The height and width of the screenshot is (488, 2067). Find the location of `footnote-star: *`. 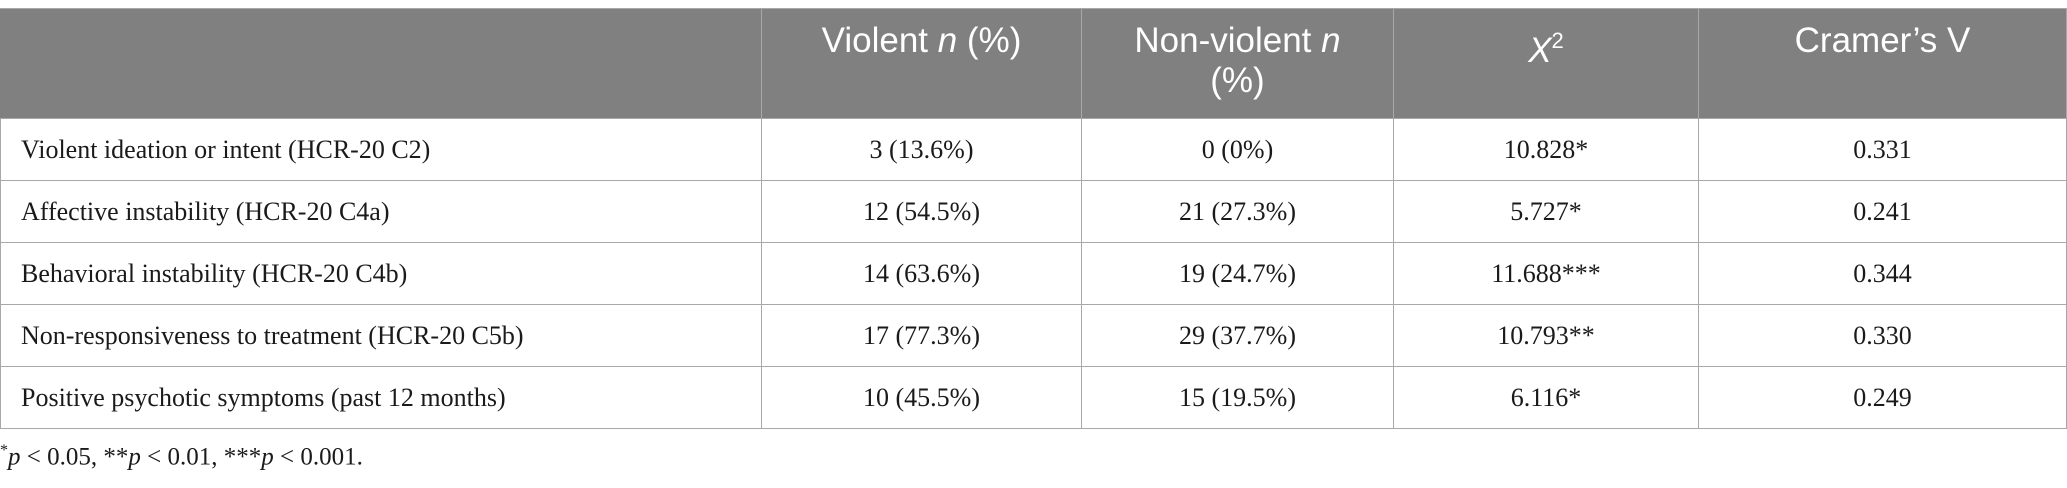

footnote-star: * is located at coordinates (4, 450).